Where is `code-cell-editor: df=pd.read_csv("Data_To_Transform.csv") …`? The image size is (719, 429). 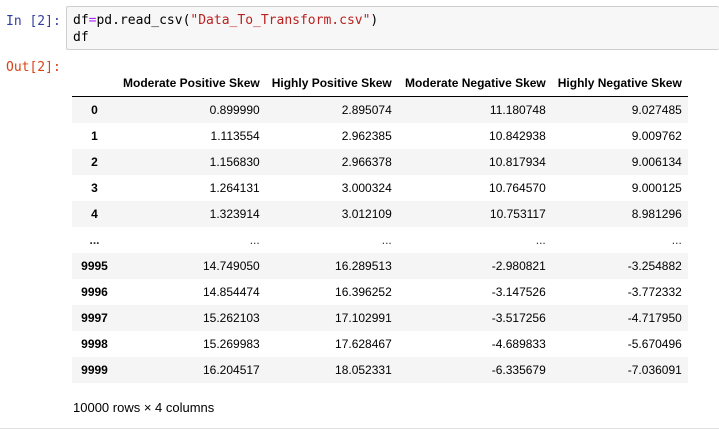
code-cell-editor: df=pd.read_csv("Data_To_Transform.csv") … is located at coordinates (392, 28).